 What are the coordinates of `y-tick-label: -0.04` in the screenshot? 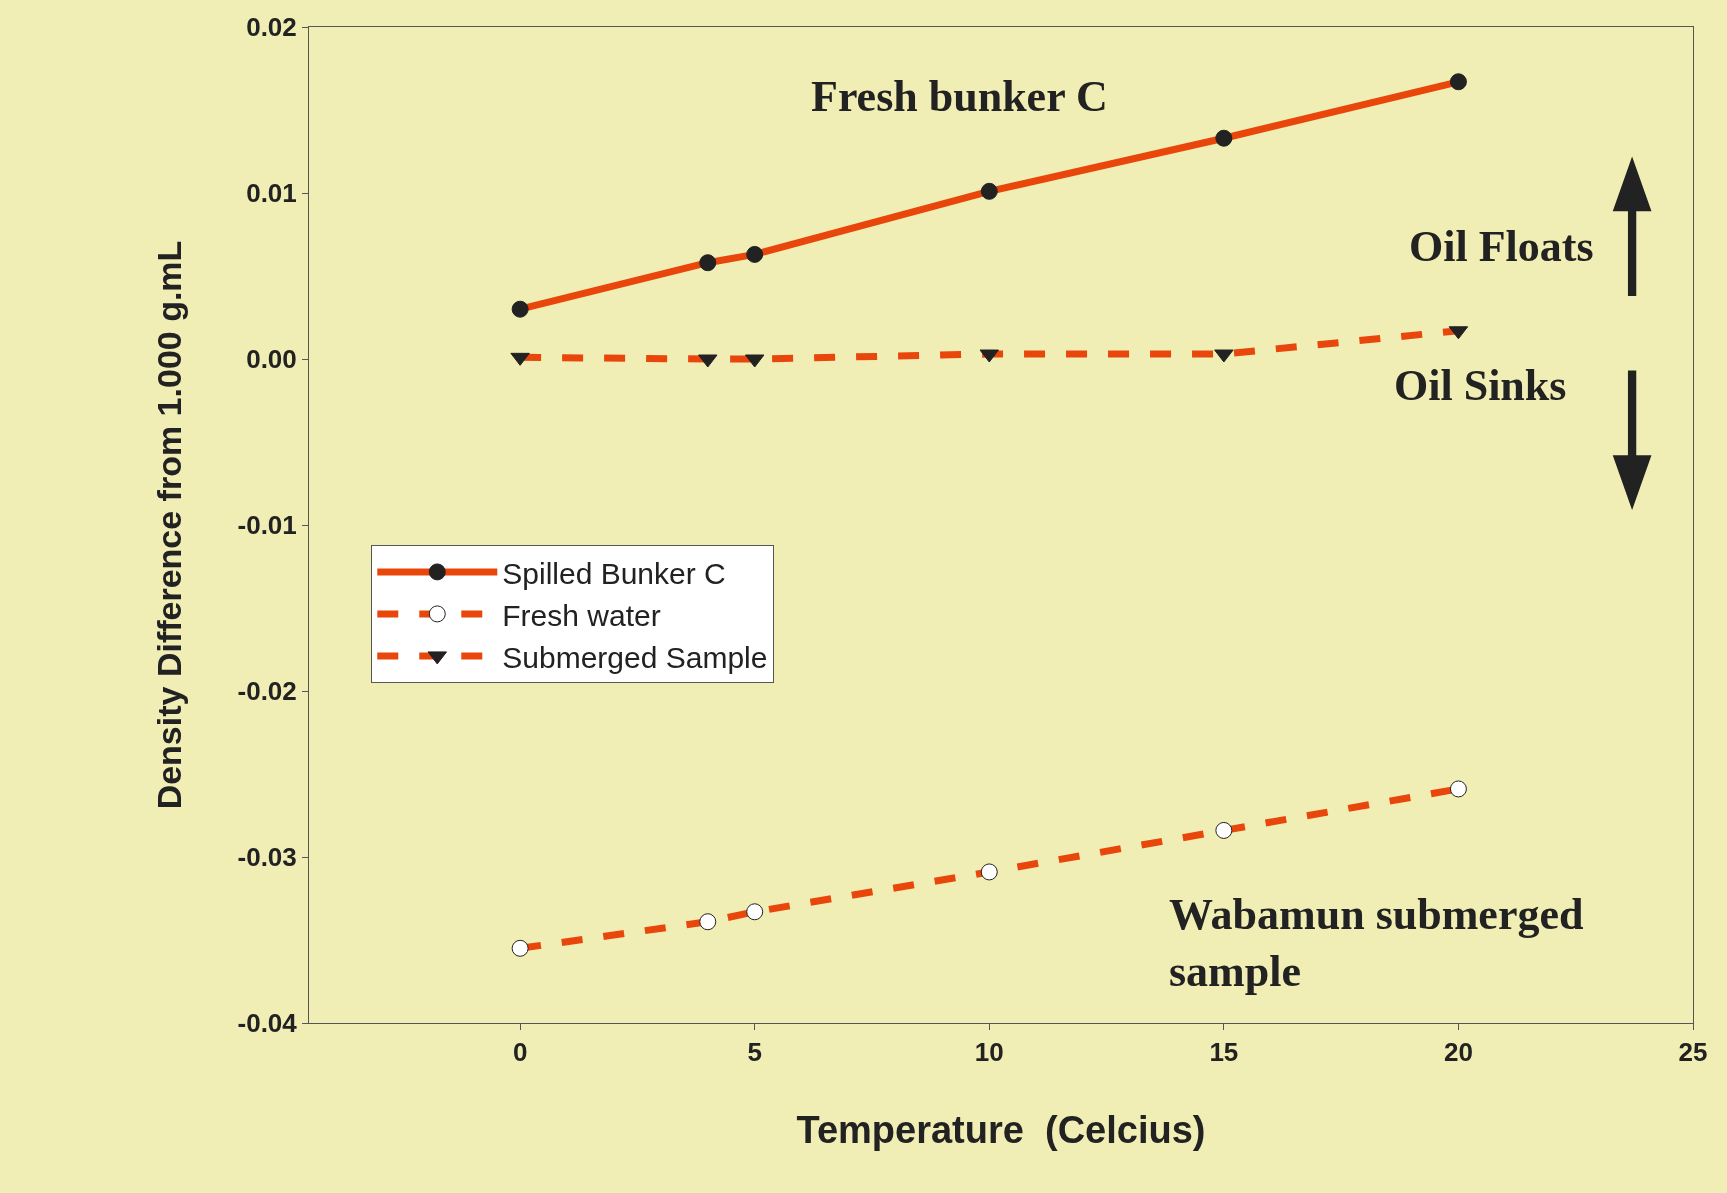 It's located at (267, 1023).